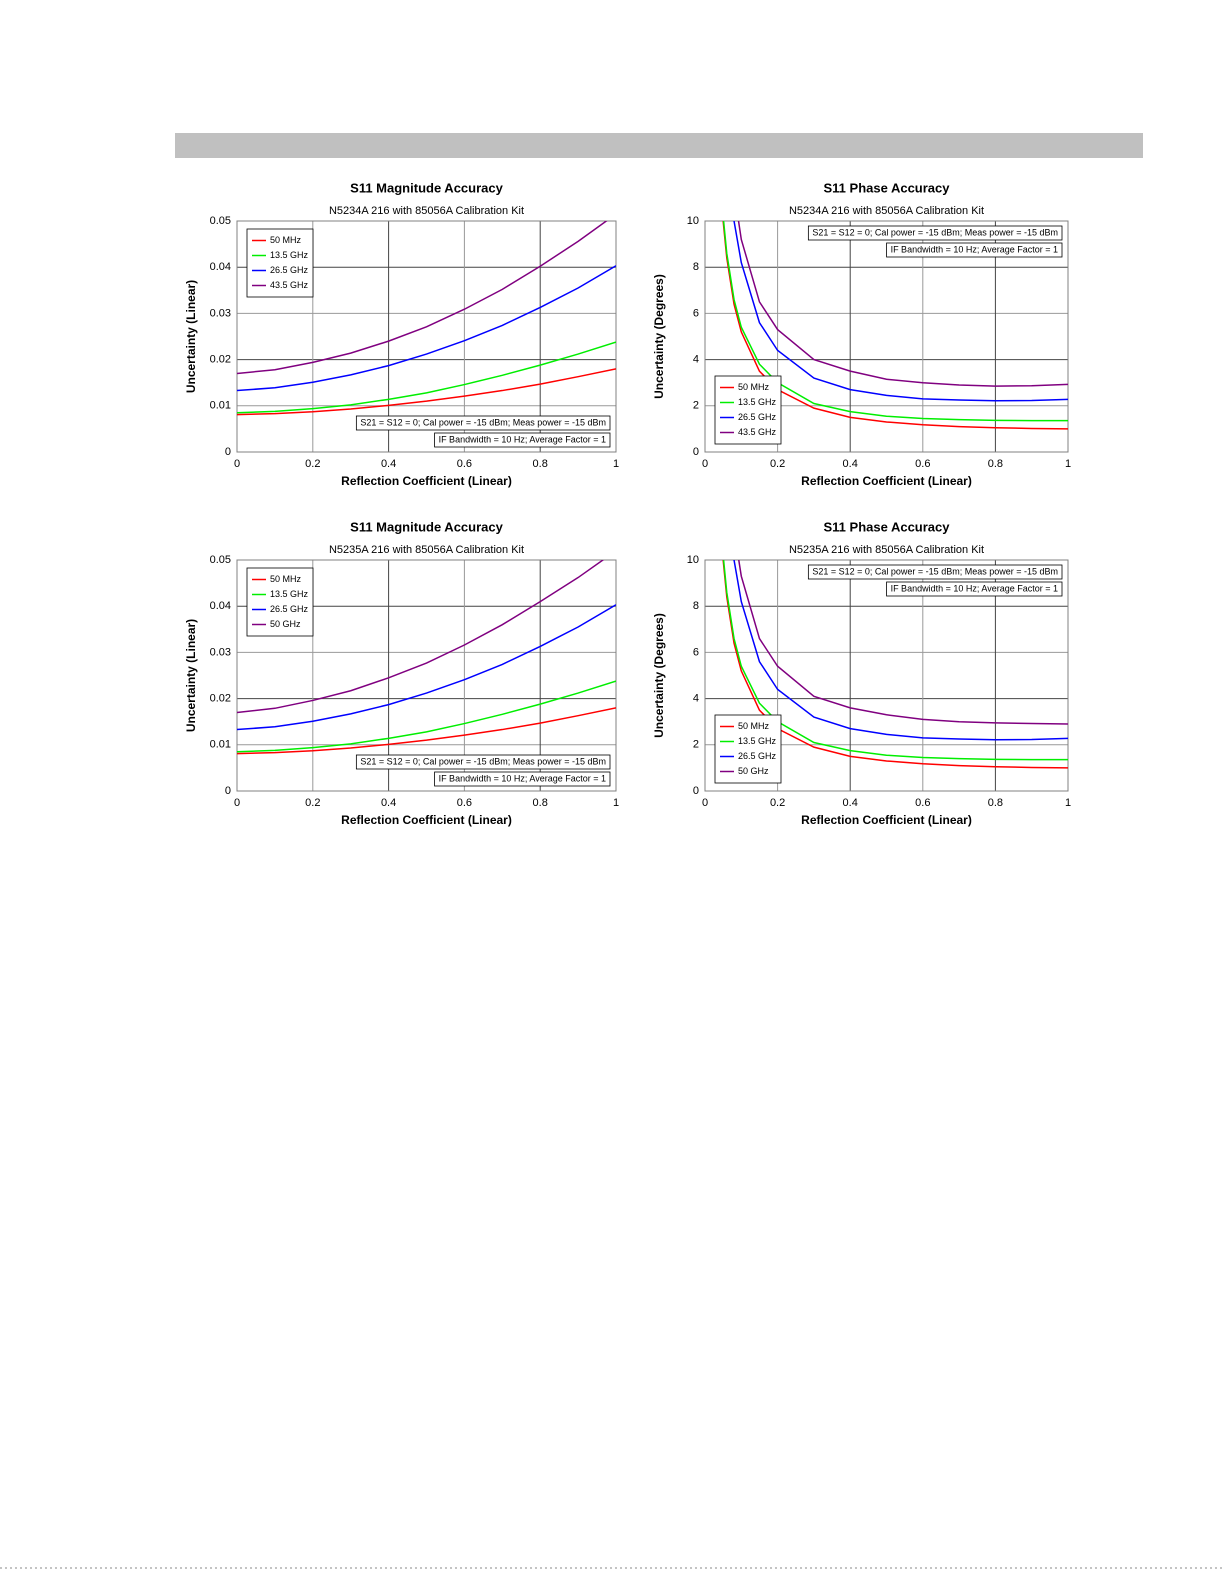  Describe the element at coordinates (220, 313) in the screenshot. I see `y-tick-label: 0.03` at that location.